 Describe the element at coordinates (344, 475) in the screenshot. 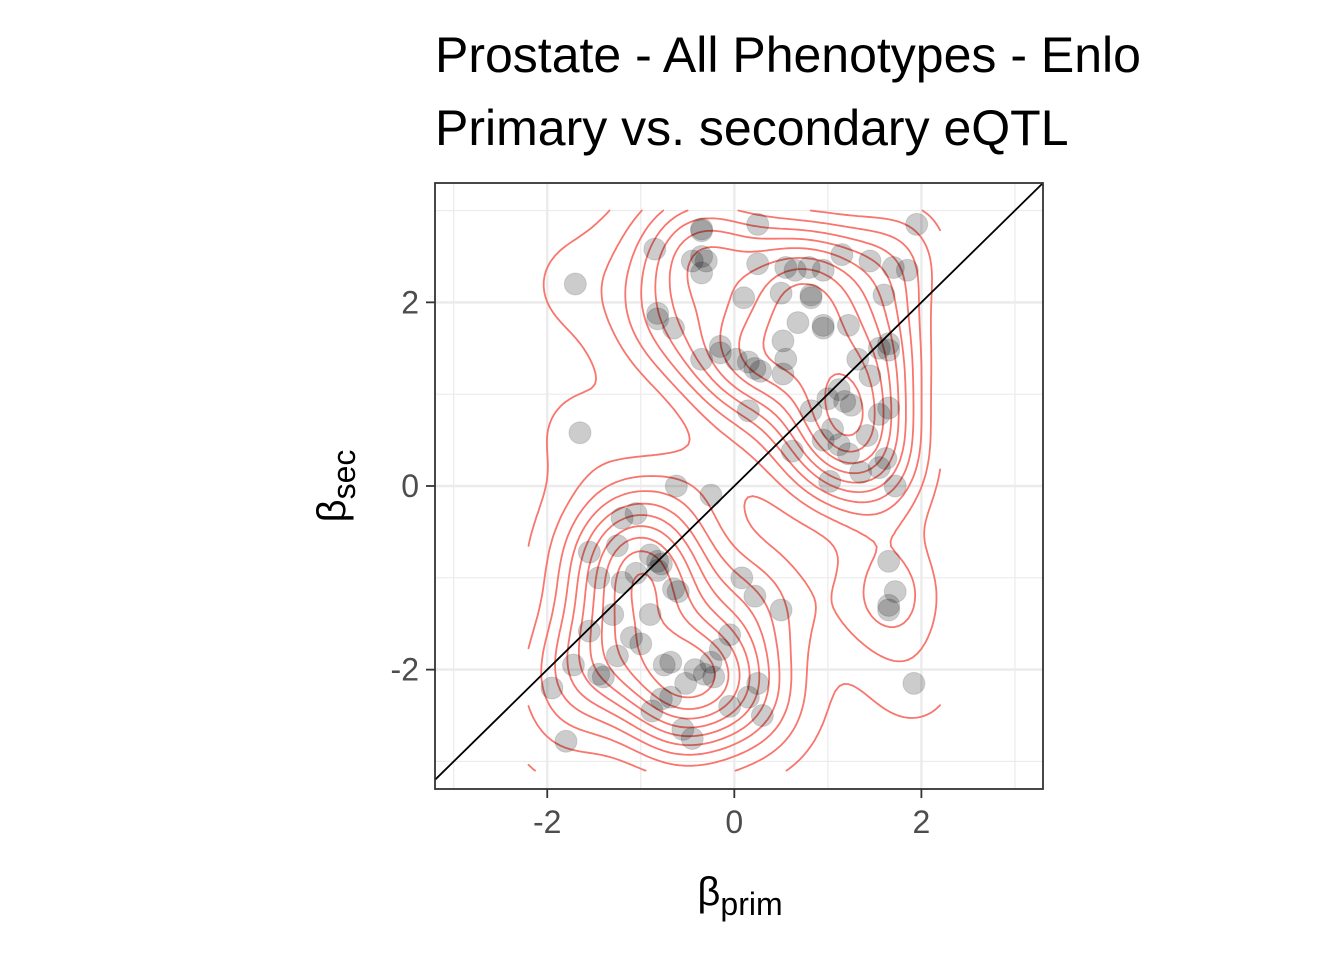

I see `y-axis-label-sub: sec` at that location.